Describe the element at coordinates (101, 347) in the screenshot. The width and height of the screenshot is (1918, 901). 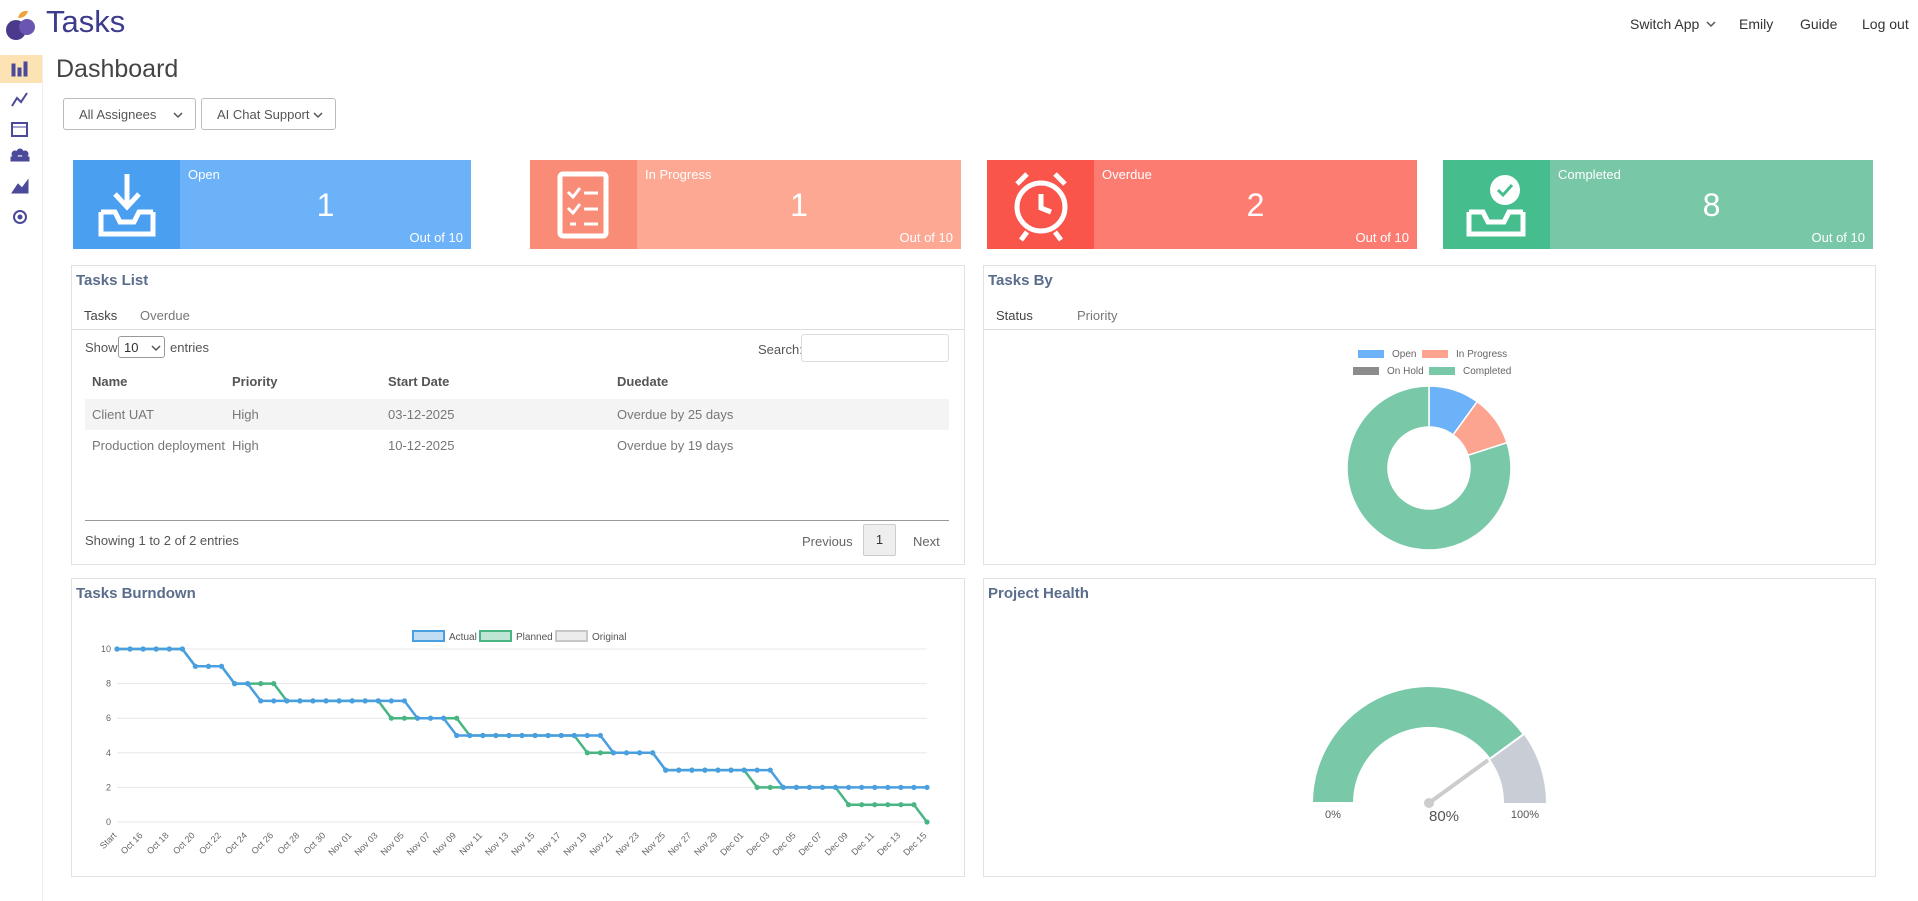
I see `show-label: Show` at that location.